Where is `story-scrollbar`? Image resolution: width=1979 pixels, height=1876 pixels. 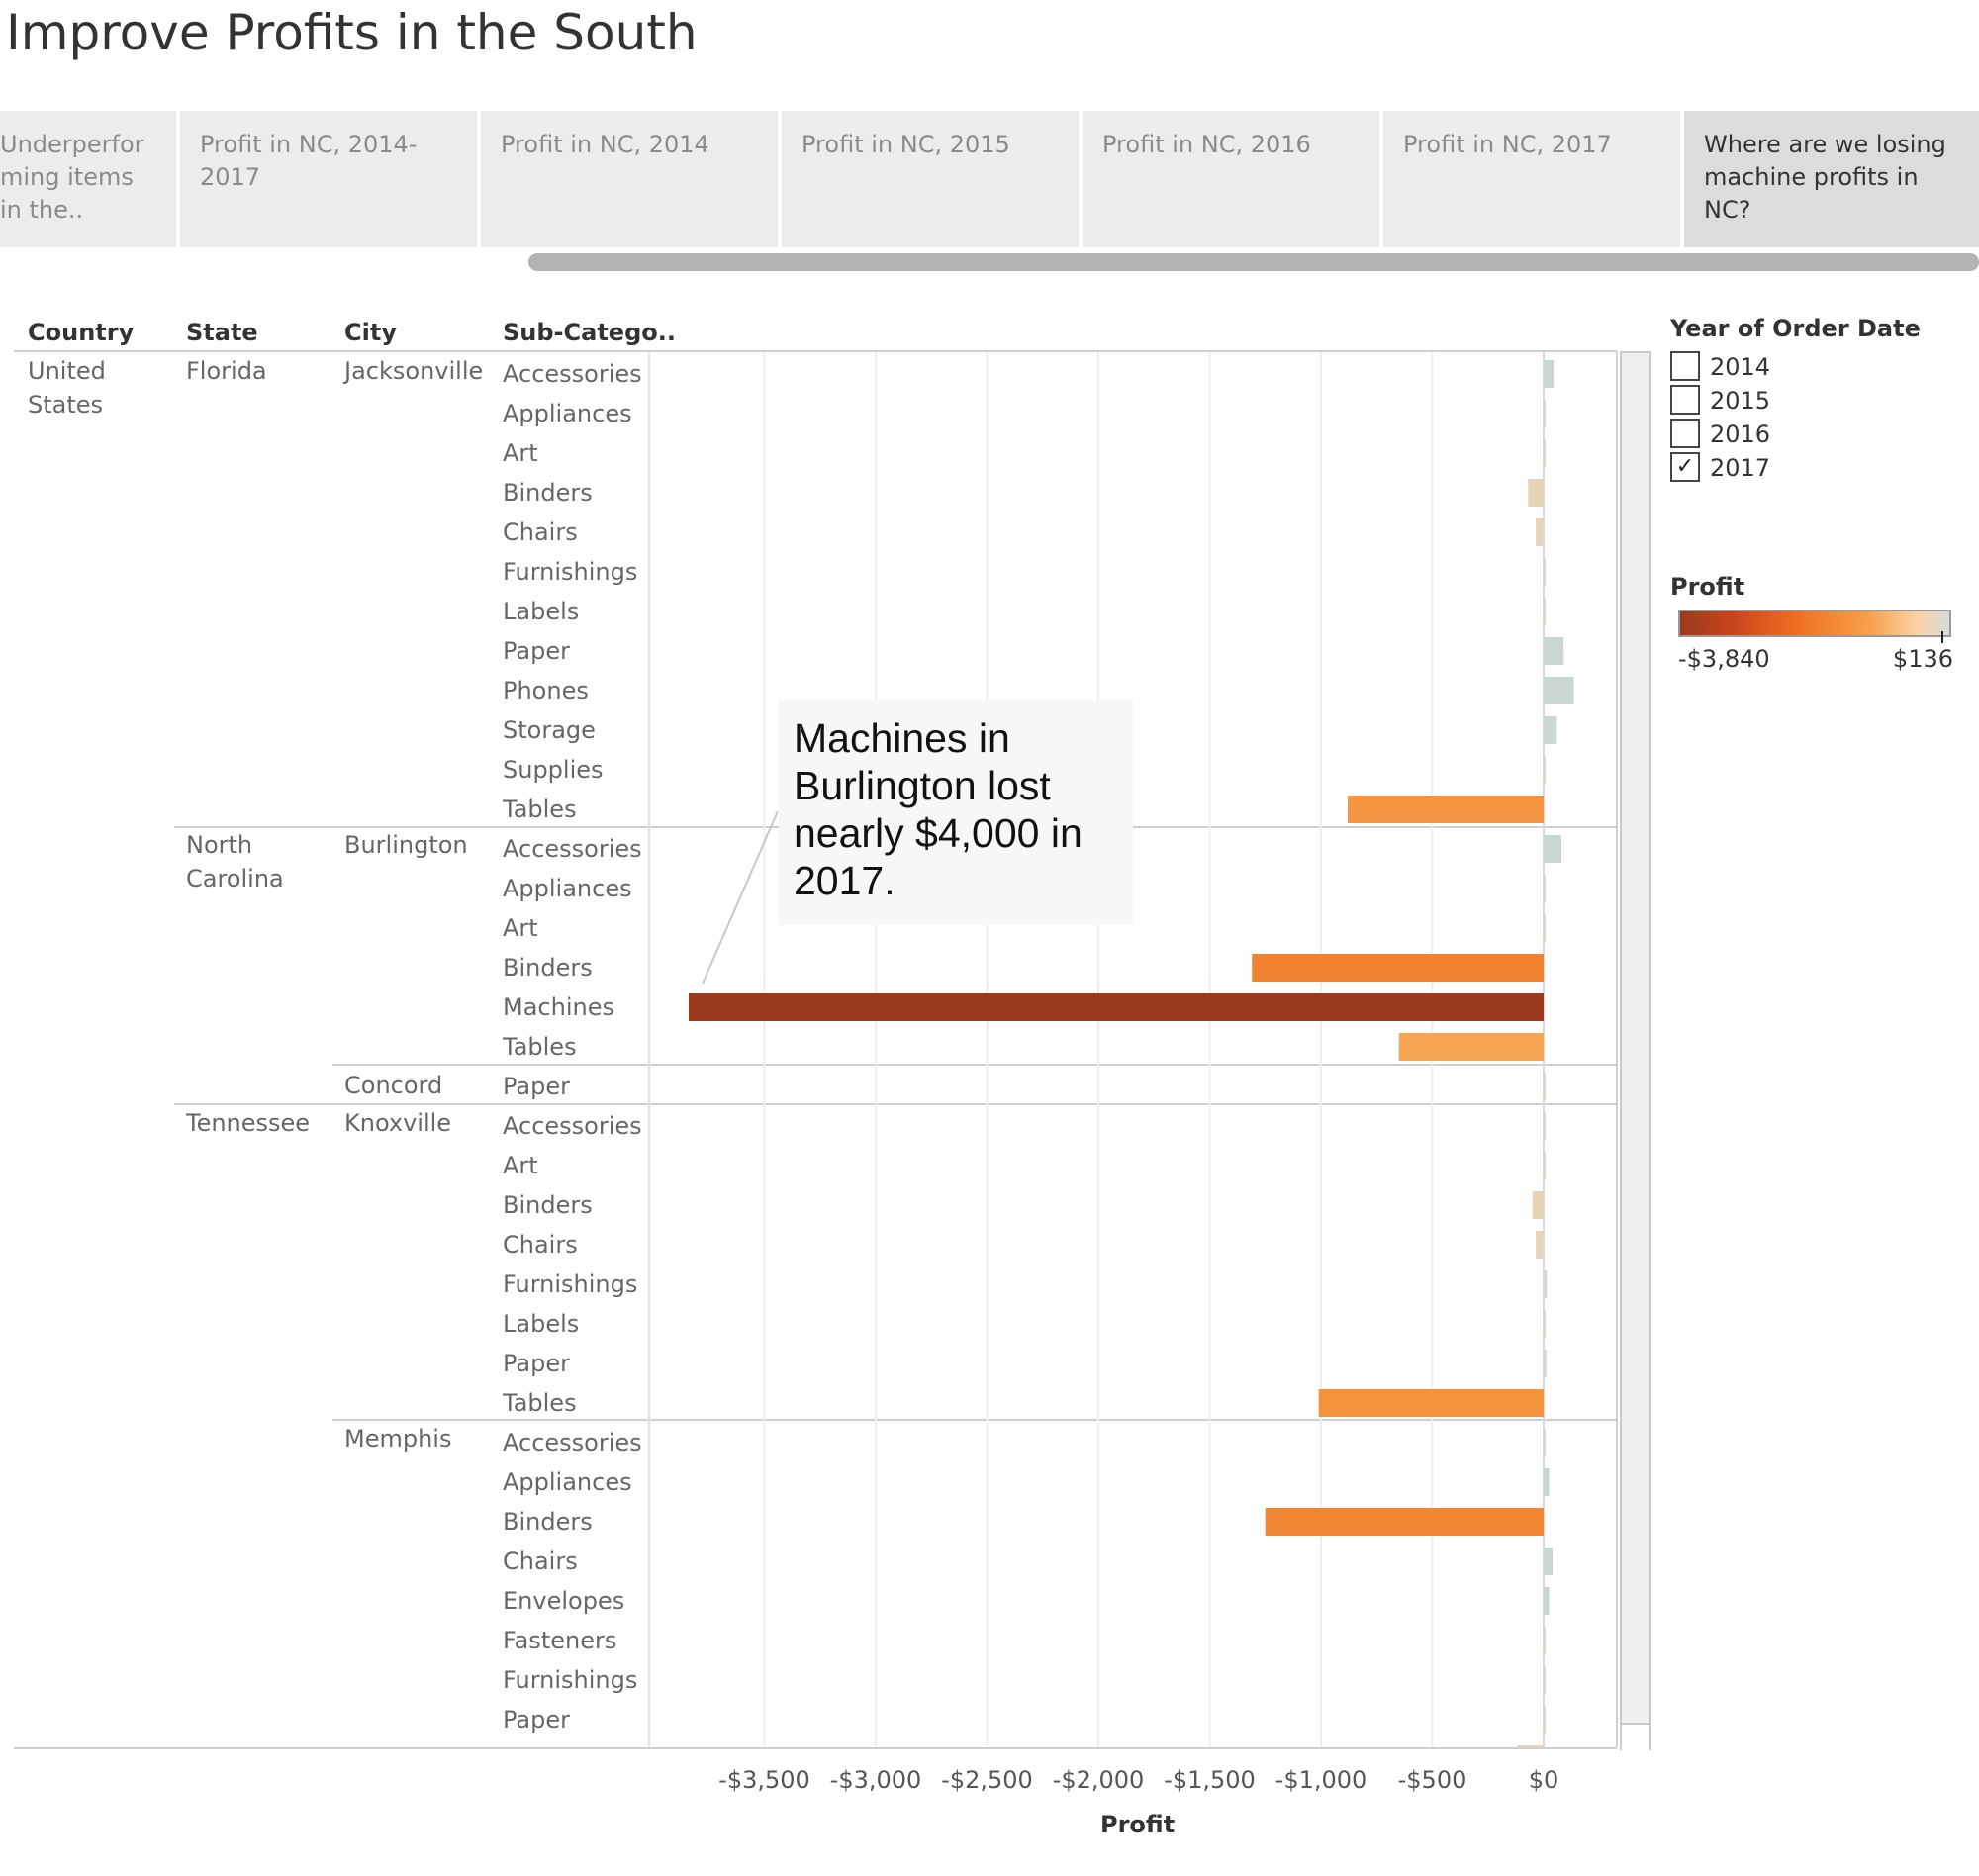
story-scrollbar is located at coordinates (1254, 262).